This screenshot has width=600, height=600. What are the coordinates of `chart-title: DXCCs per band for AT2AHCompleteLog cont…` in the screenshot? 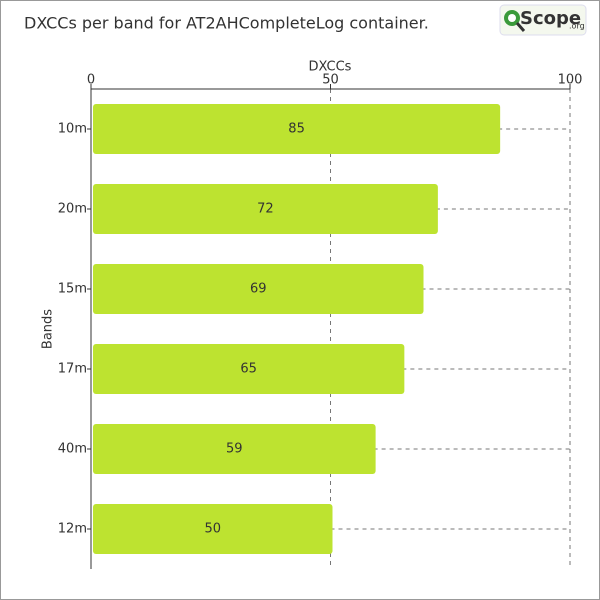 It's located at (226, 23).